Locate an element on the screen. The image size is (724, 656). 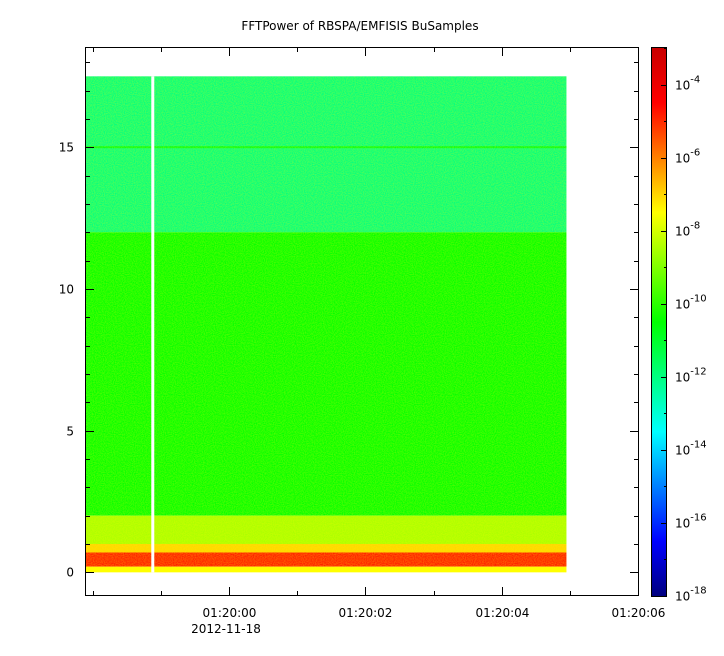
x-tick-label: 01:20:06 is located at coordinates (639, 613).